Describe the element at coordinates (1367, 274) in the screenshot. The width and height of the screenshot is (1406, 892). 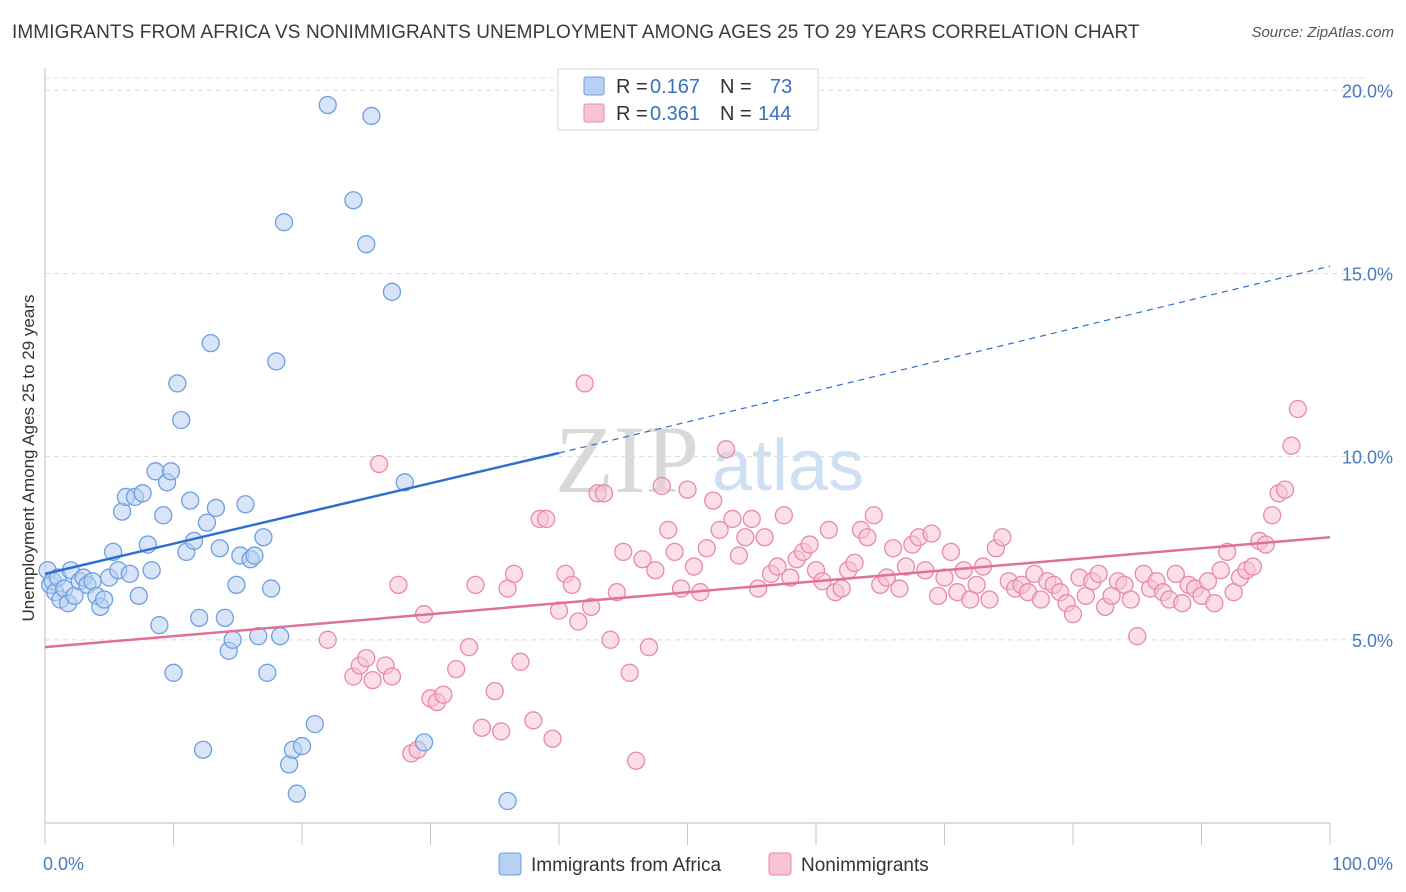
I see `y-tick-label: 15.0%` at that location.